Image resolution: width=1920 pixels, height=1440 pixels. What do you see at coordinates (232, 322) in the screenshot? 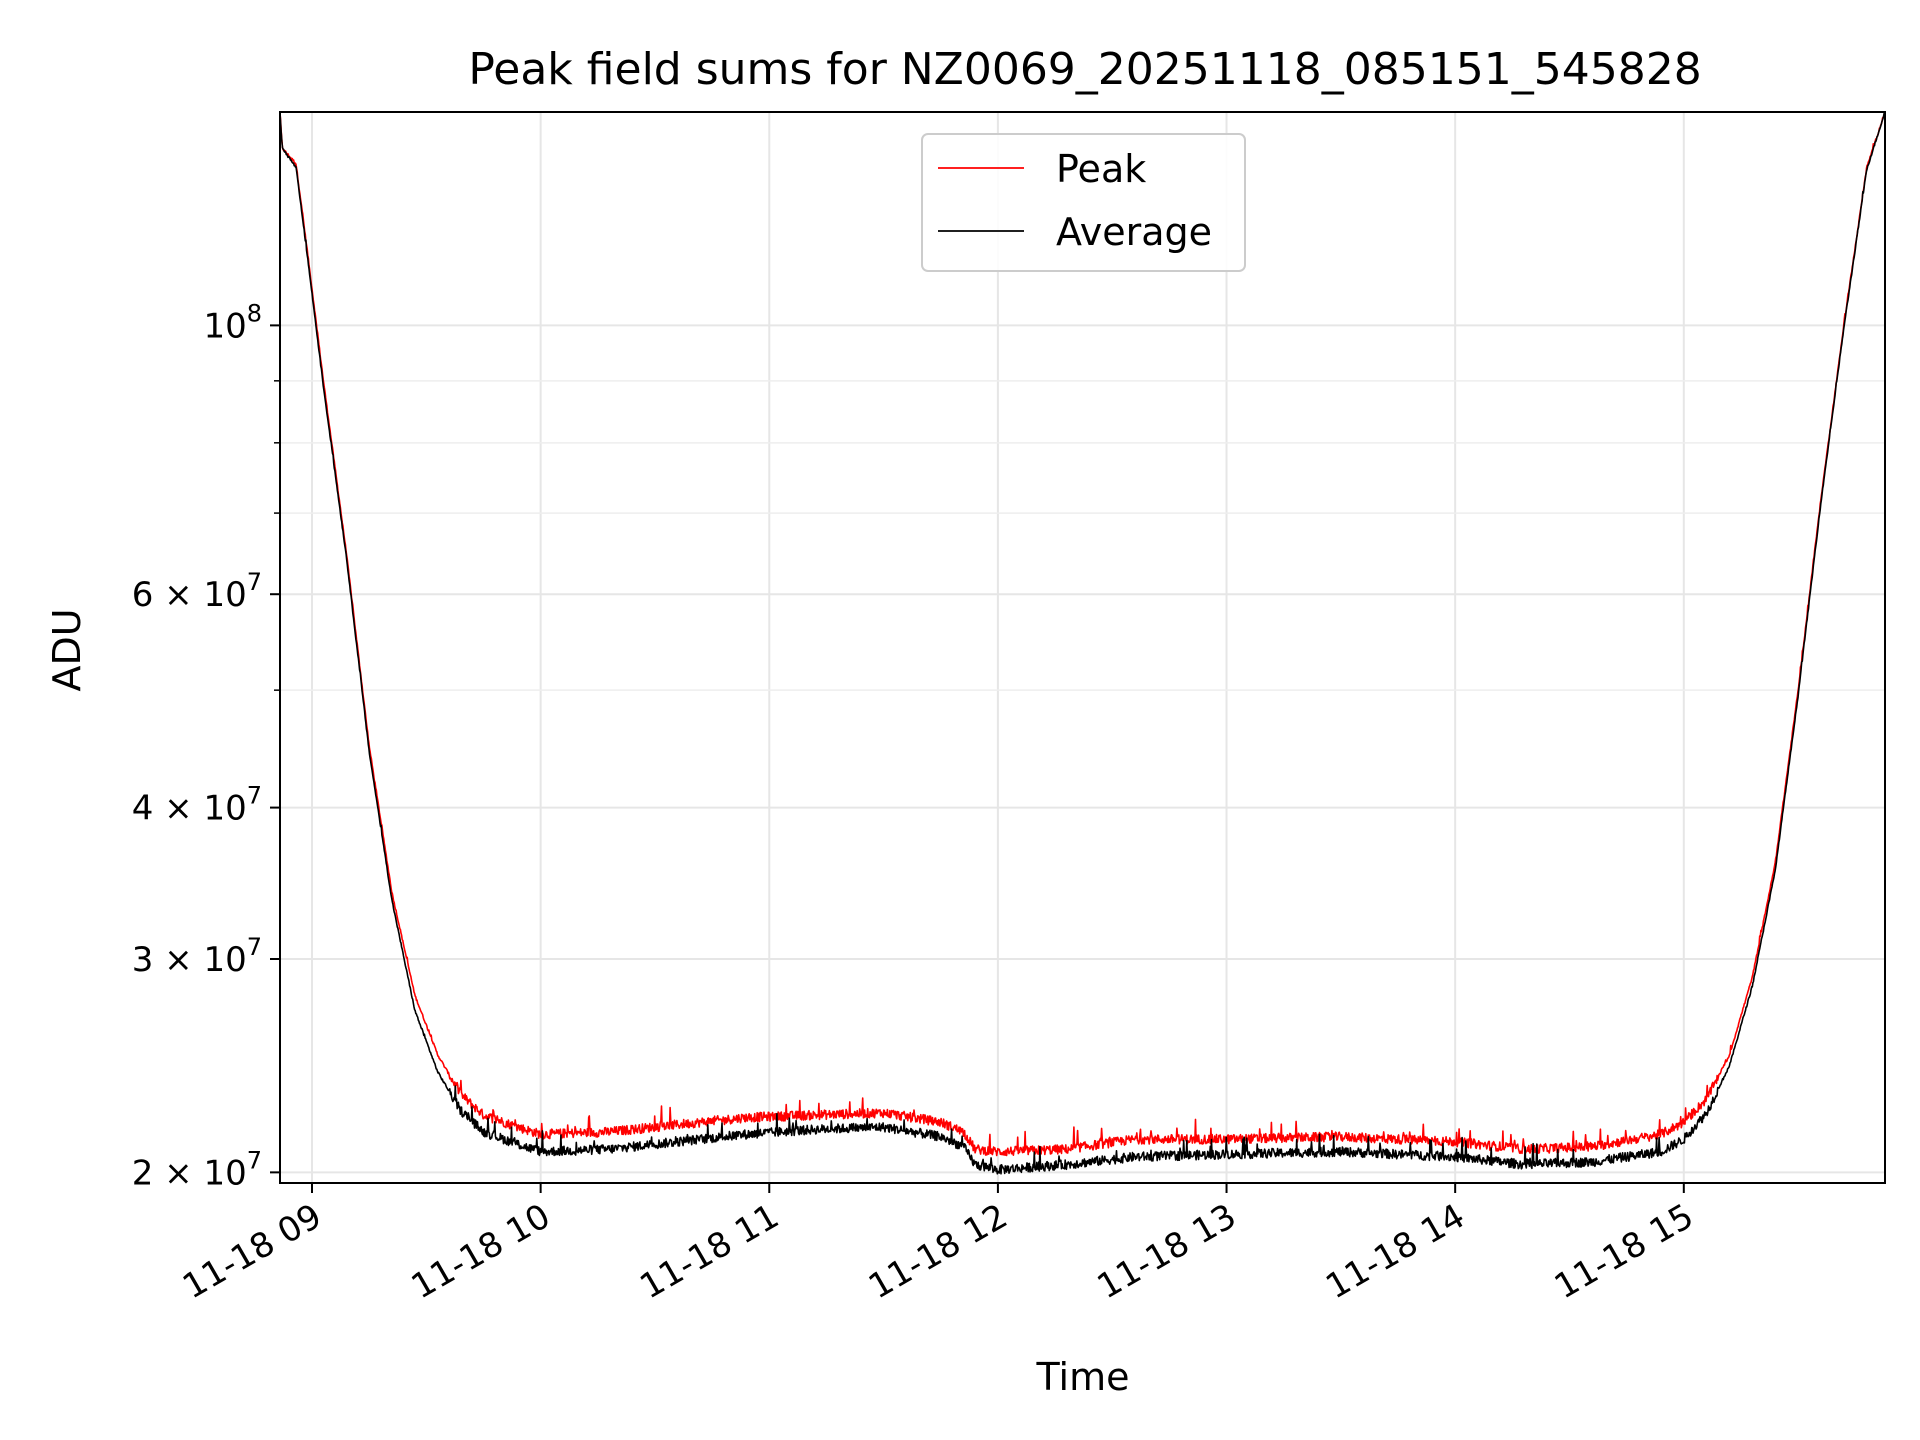
I see `y-tick-label: 108` at bounding box center [232, 322].